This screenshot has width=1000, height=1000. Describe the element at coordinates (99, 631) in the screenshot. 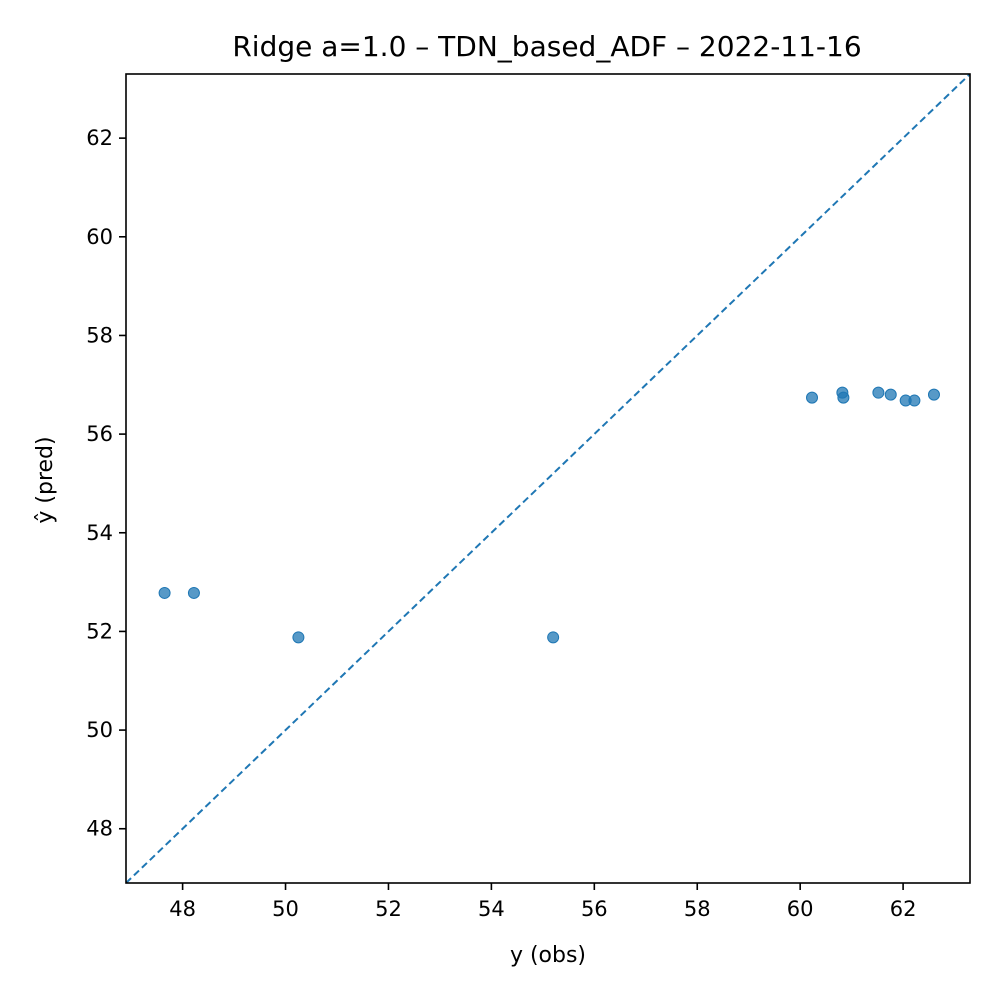

I see `y-tick-label: 52` at that location.